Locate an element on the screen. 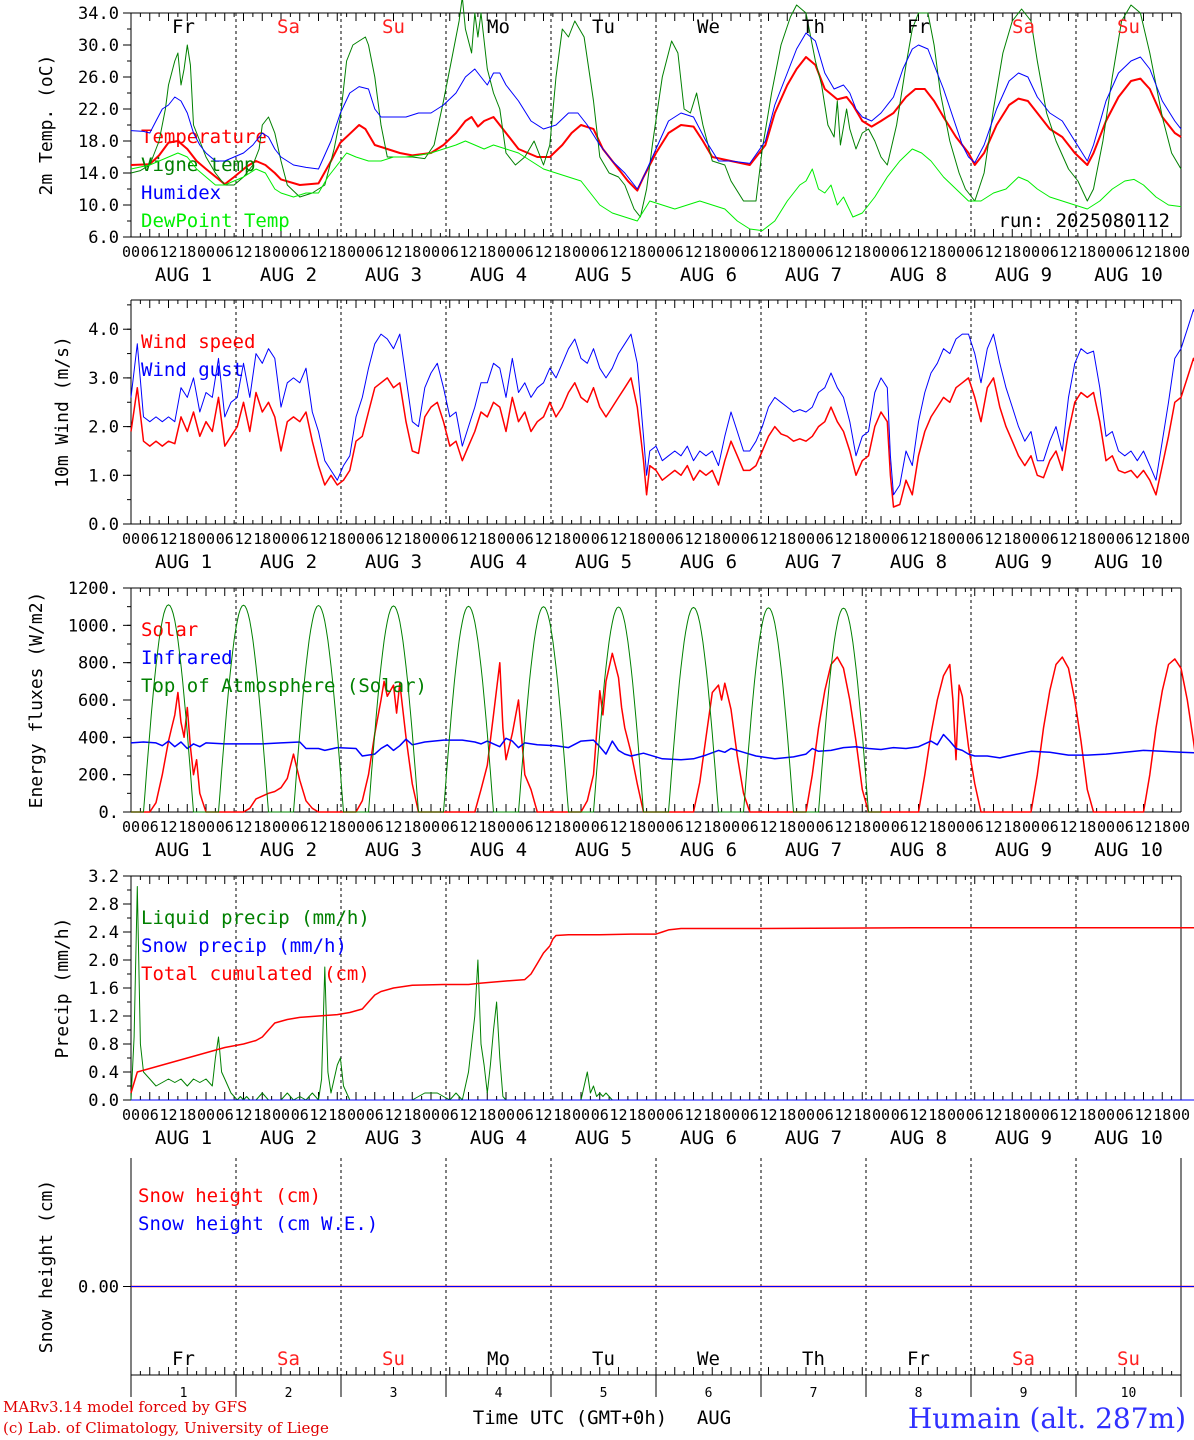 The height and width of the screenshot is (1440, 1194). x-date-number: 5 is located at coordinates (604, 1393).